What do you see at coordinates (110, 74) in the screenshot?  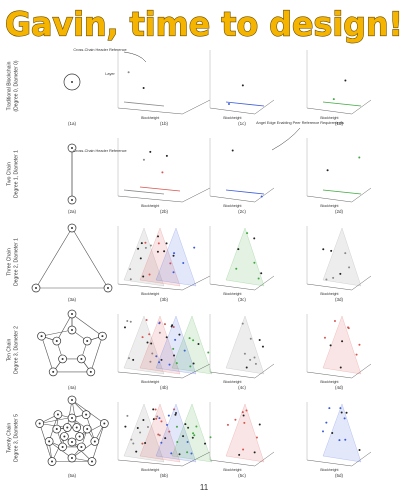 I see `annotation: Layer` at bounding box center [110, 74].